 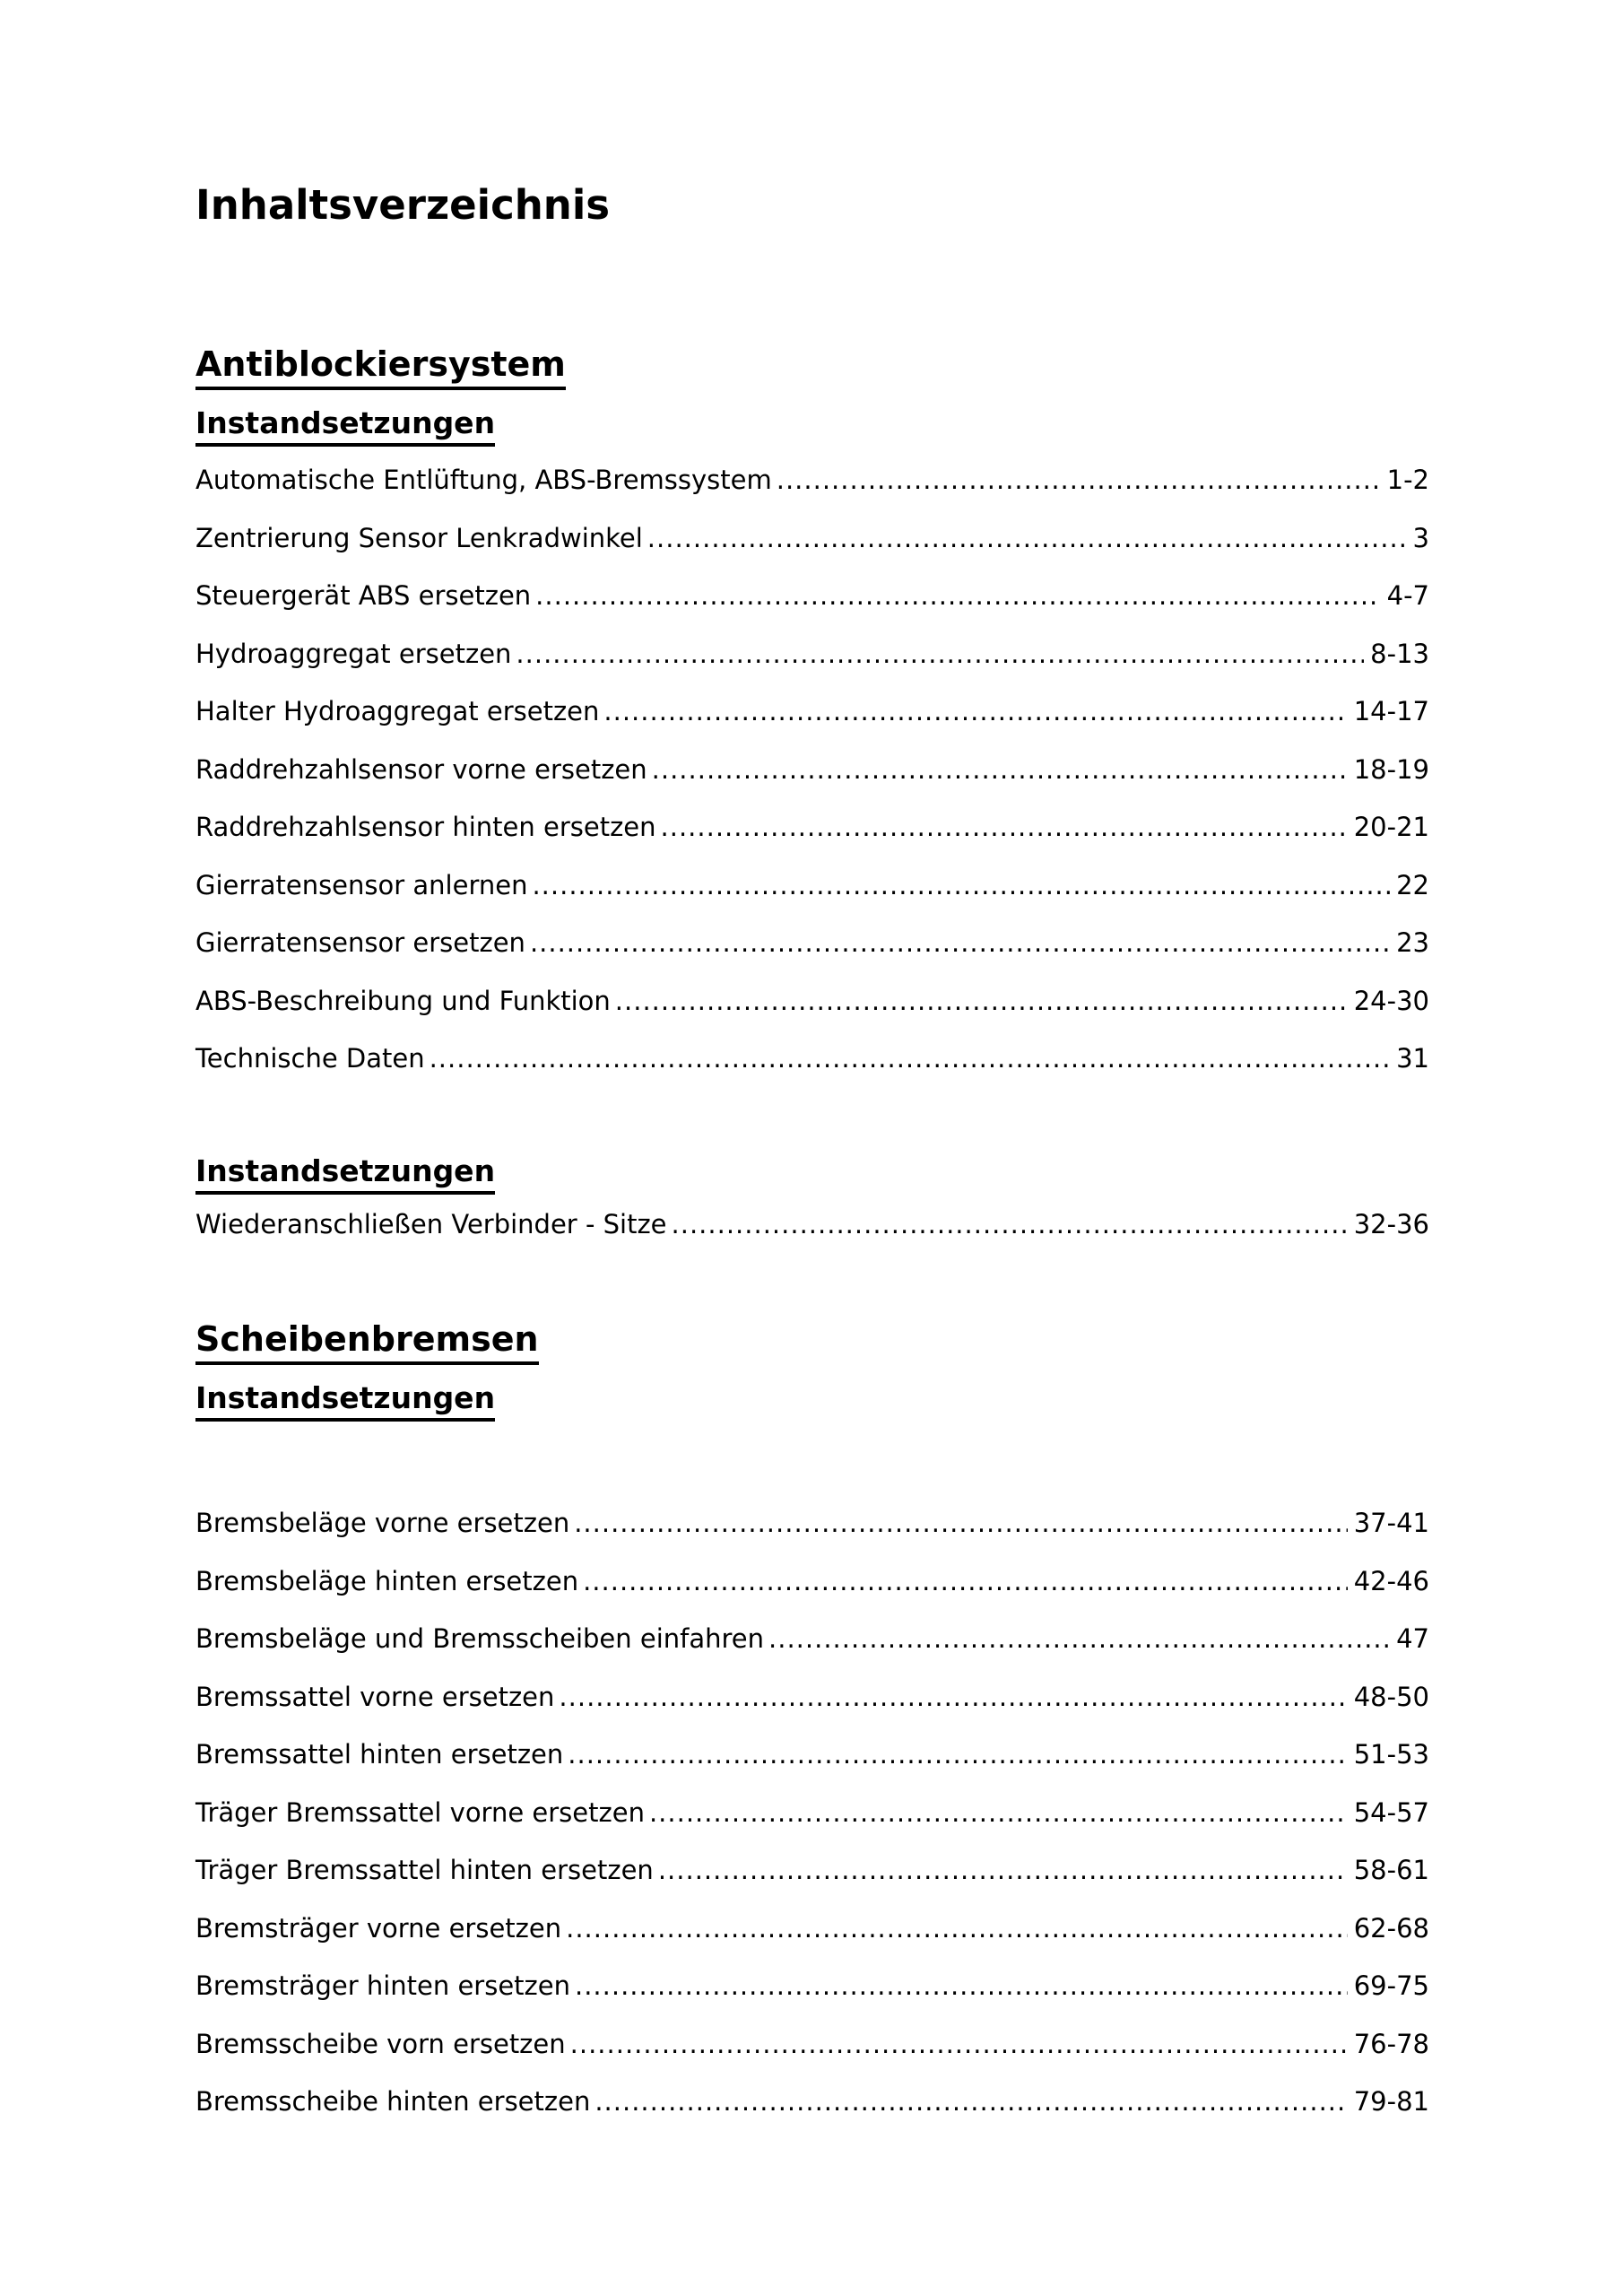 What do you see at coordinates (361, 884) in the screenshot?
I see `toc-entry-label: Gierratensensor anlernen` at bounding box center [361, 884].